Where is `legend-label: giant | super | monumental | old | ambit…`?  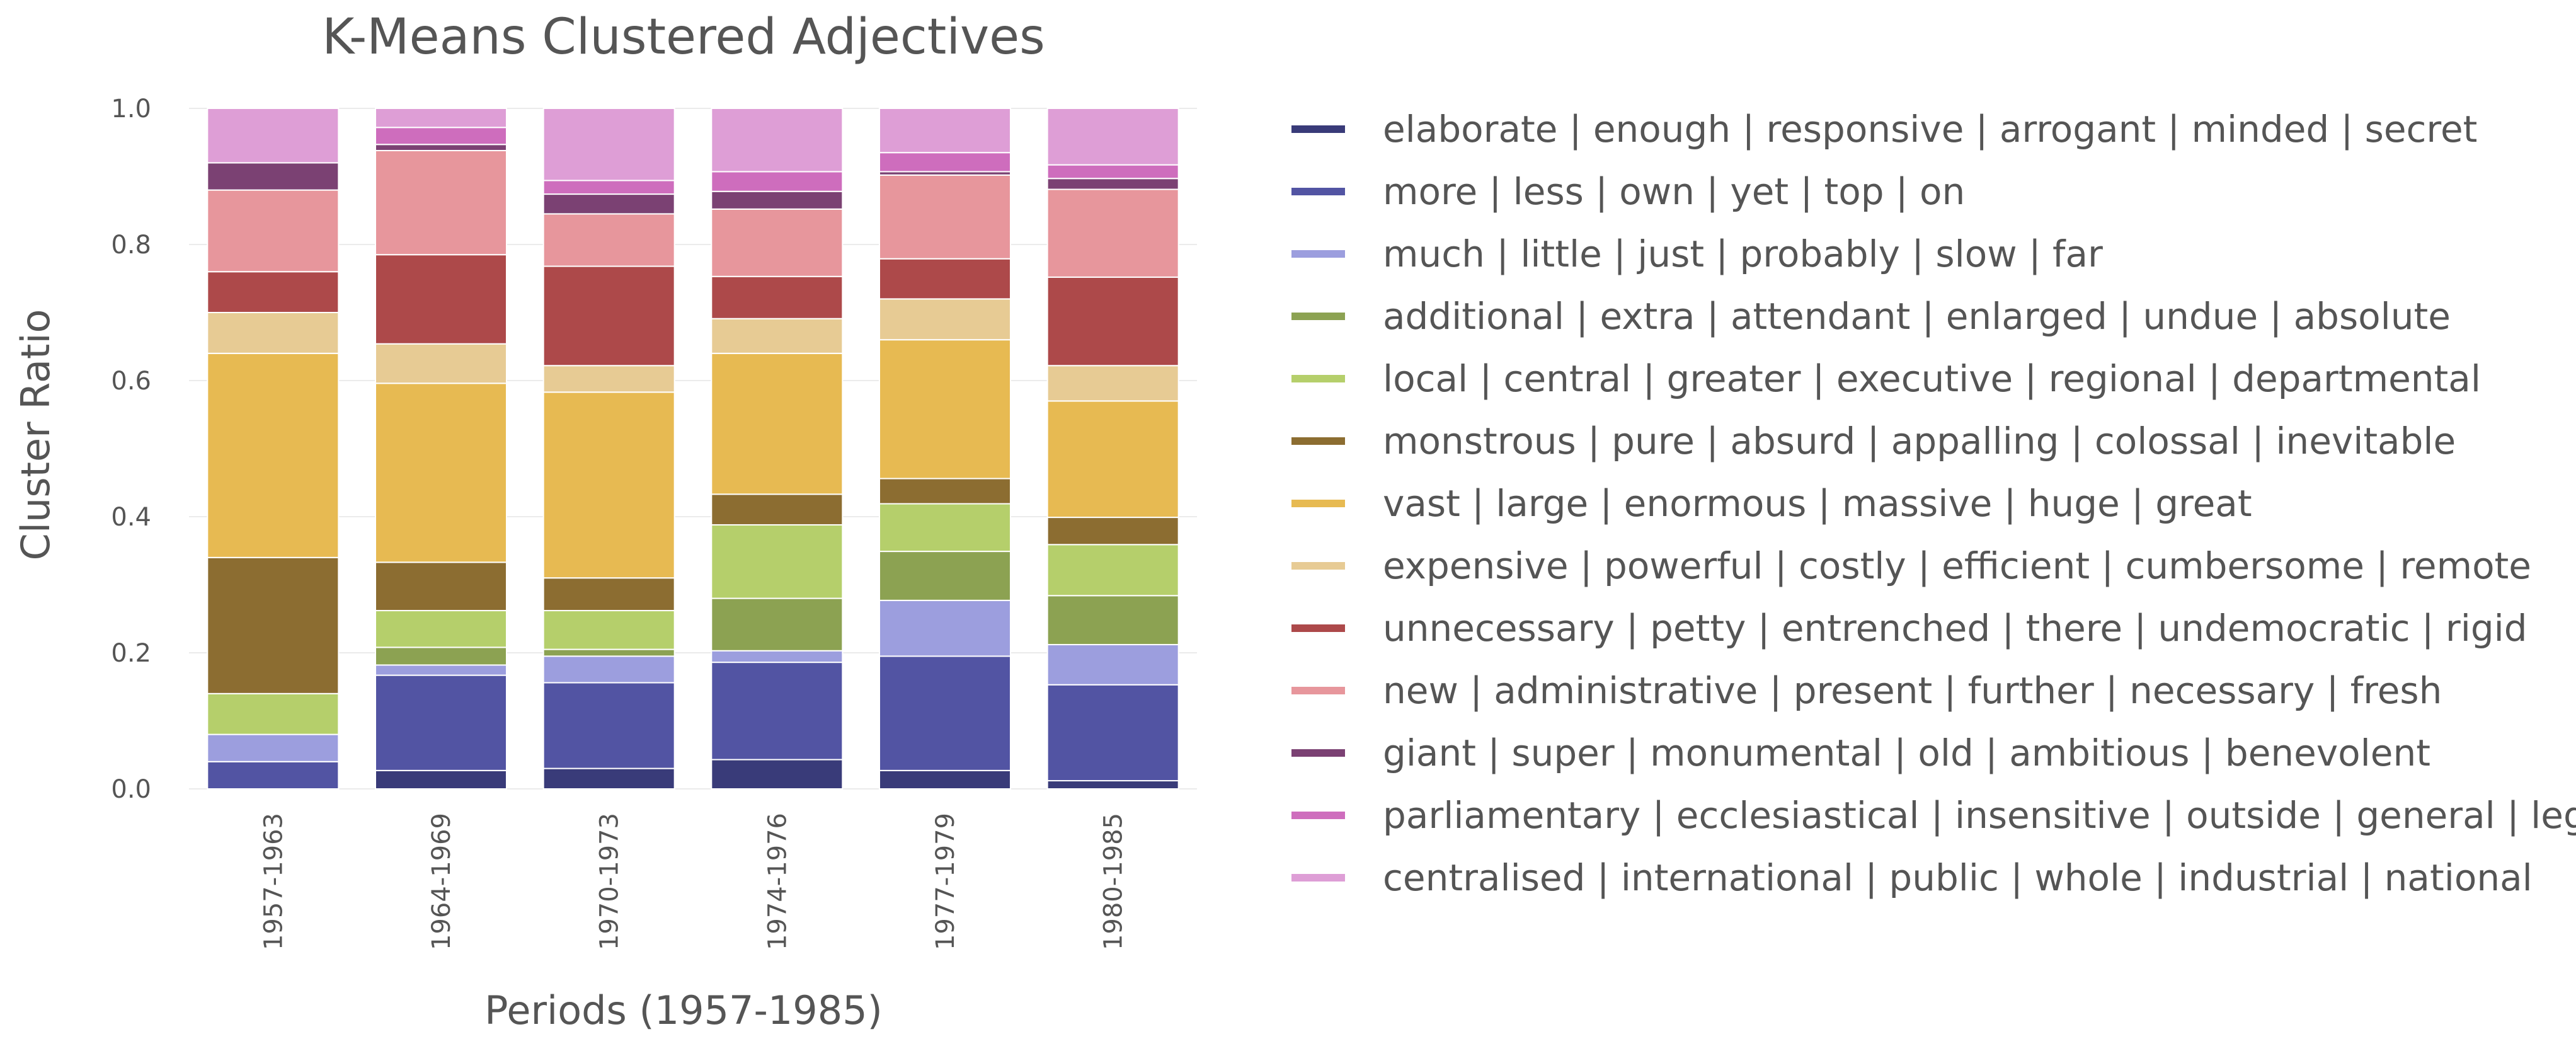
legend-label: giant | super | monumental | old | ambit… is located at coordinates (1906, 753).